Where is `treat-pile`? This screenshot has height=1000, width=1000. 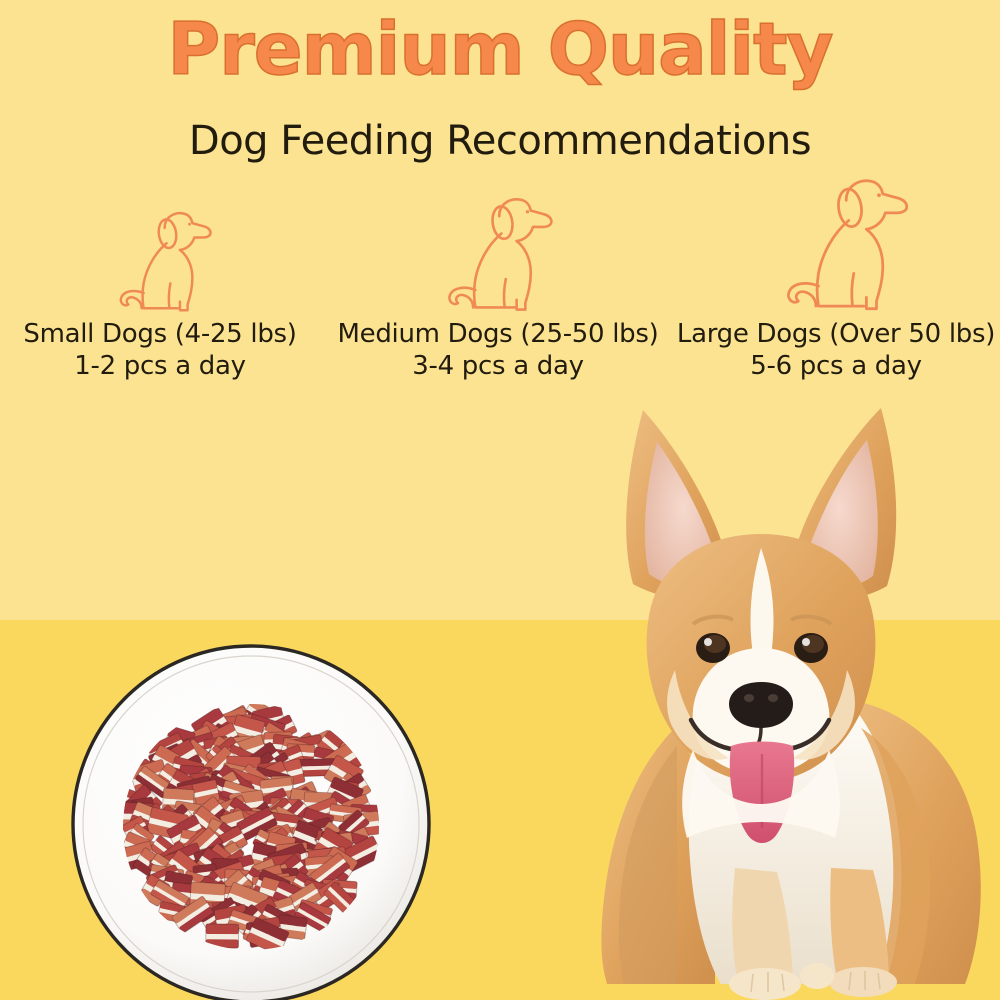
treat-pile is located at coordinates (251, 827).